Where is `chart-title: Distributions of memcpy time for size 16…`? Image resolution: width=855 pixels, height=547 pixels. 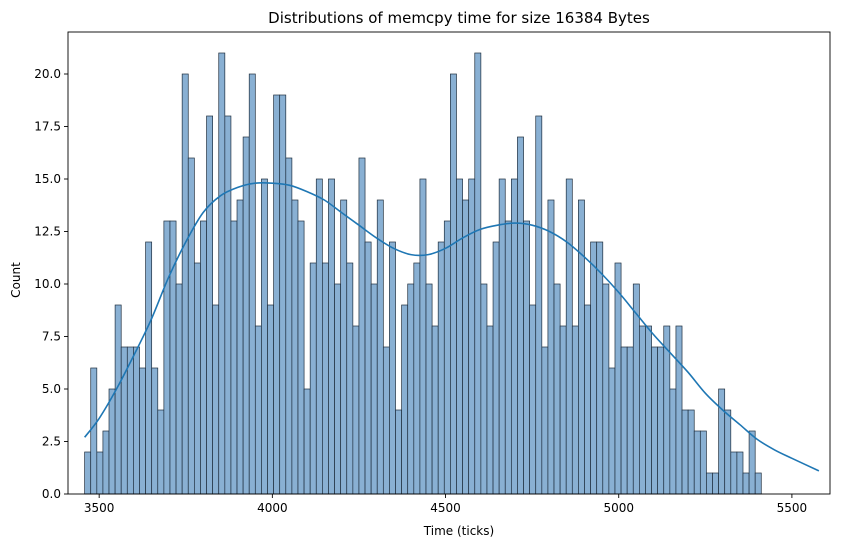 chart-title: Distributions of memcpy time for size 16… is located at coordinates (459, 18).